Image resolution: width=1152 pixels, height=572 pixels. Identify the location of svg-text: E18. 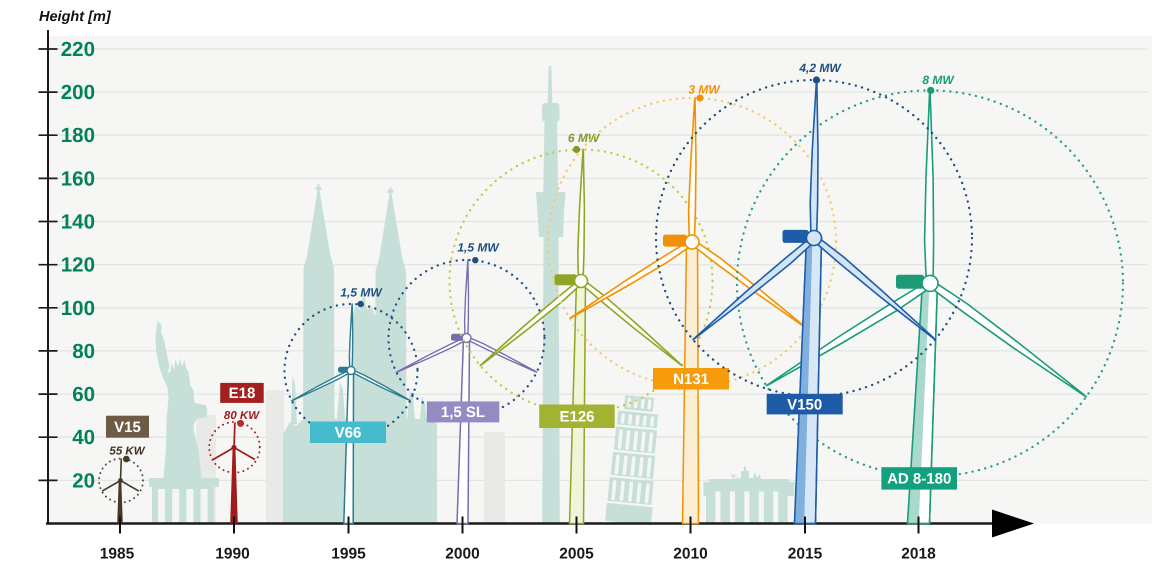
(242, 393).